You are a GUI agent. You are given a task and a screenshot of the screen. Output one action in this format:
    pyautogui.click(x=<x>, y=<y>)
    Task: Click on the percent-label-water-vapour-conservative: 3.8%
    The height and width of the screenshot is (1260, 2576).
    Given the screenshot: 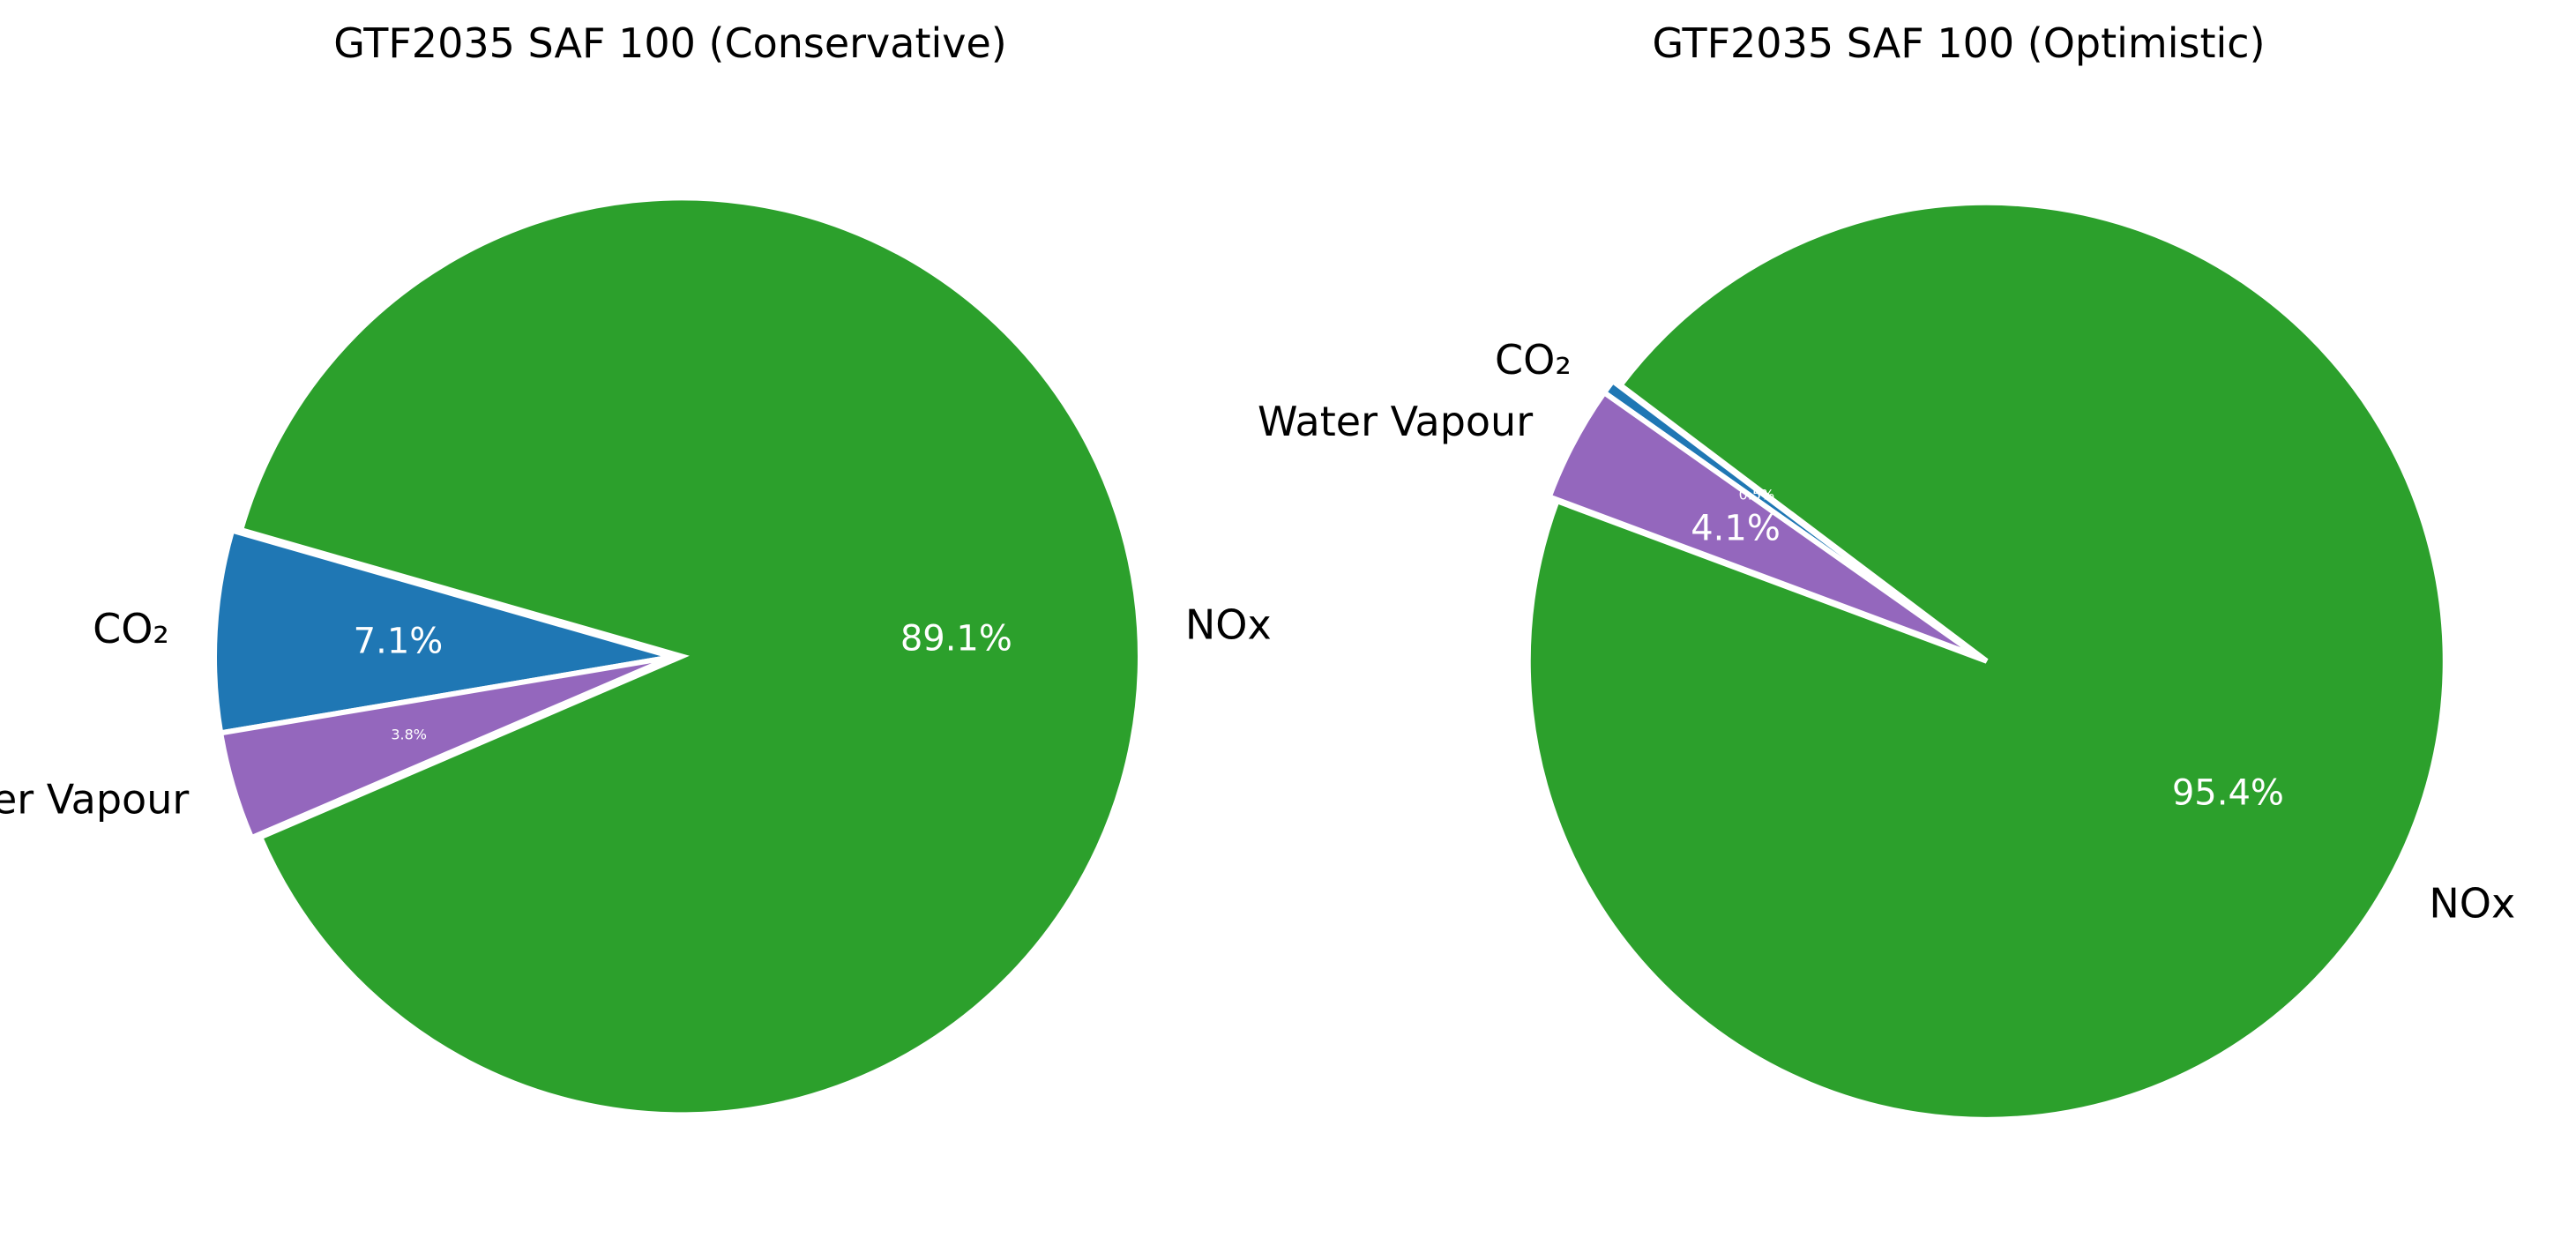 What is the action you would take?
    pyautogui.click(x=409, y=735)
    